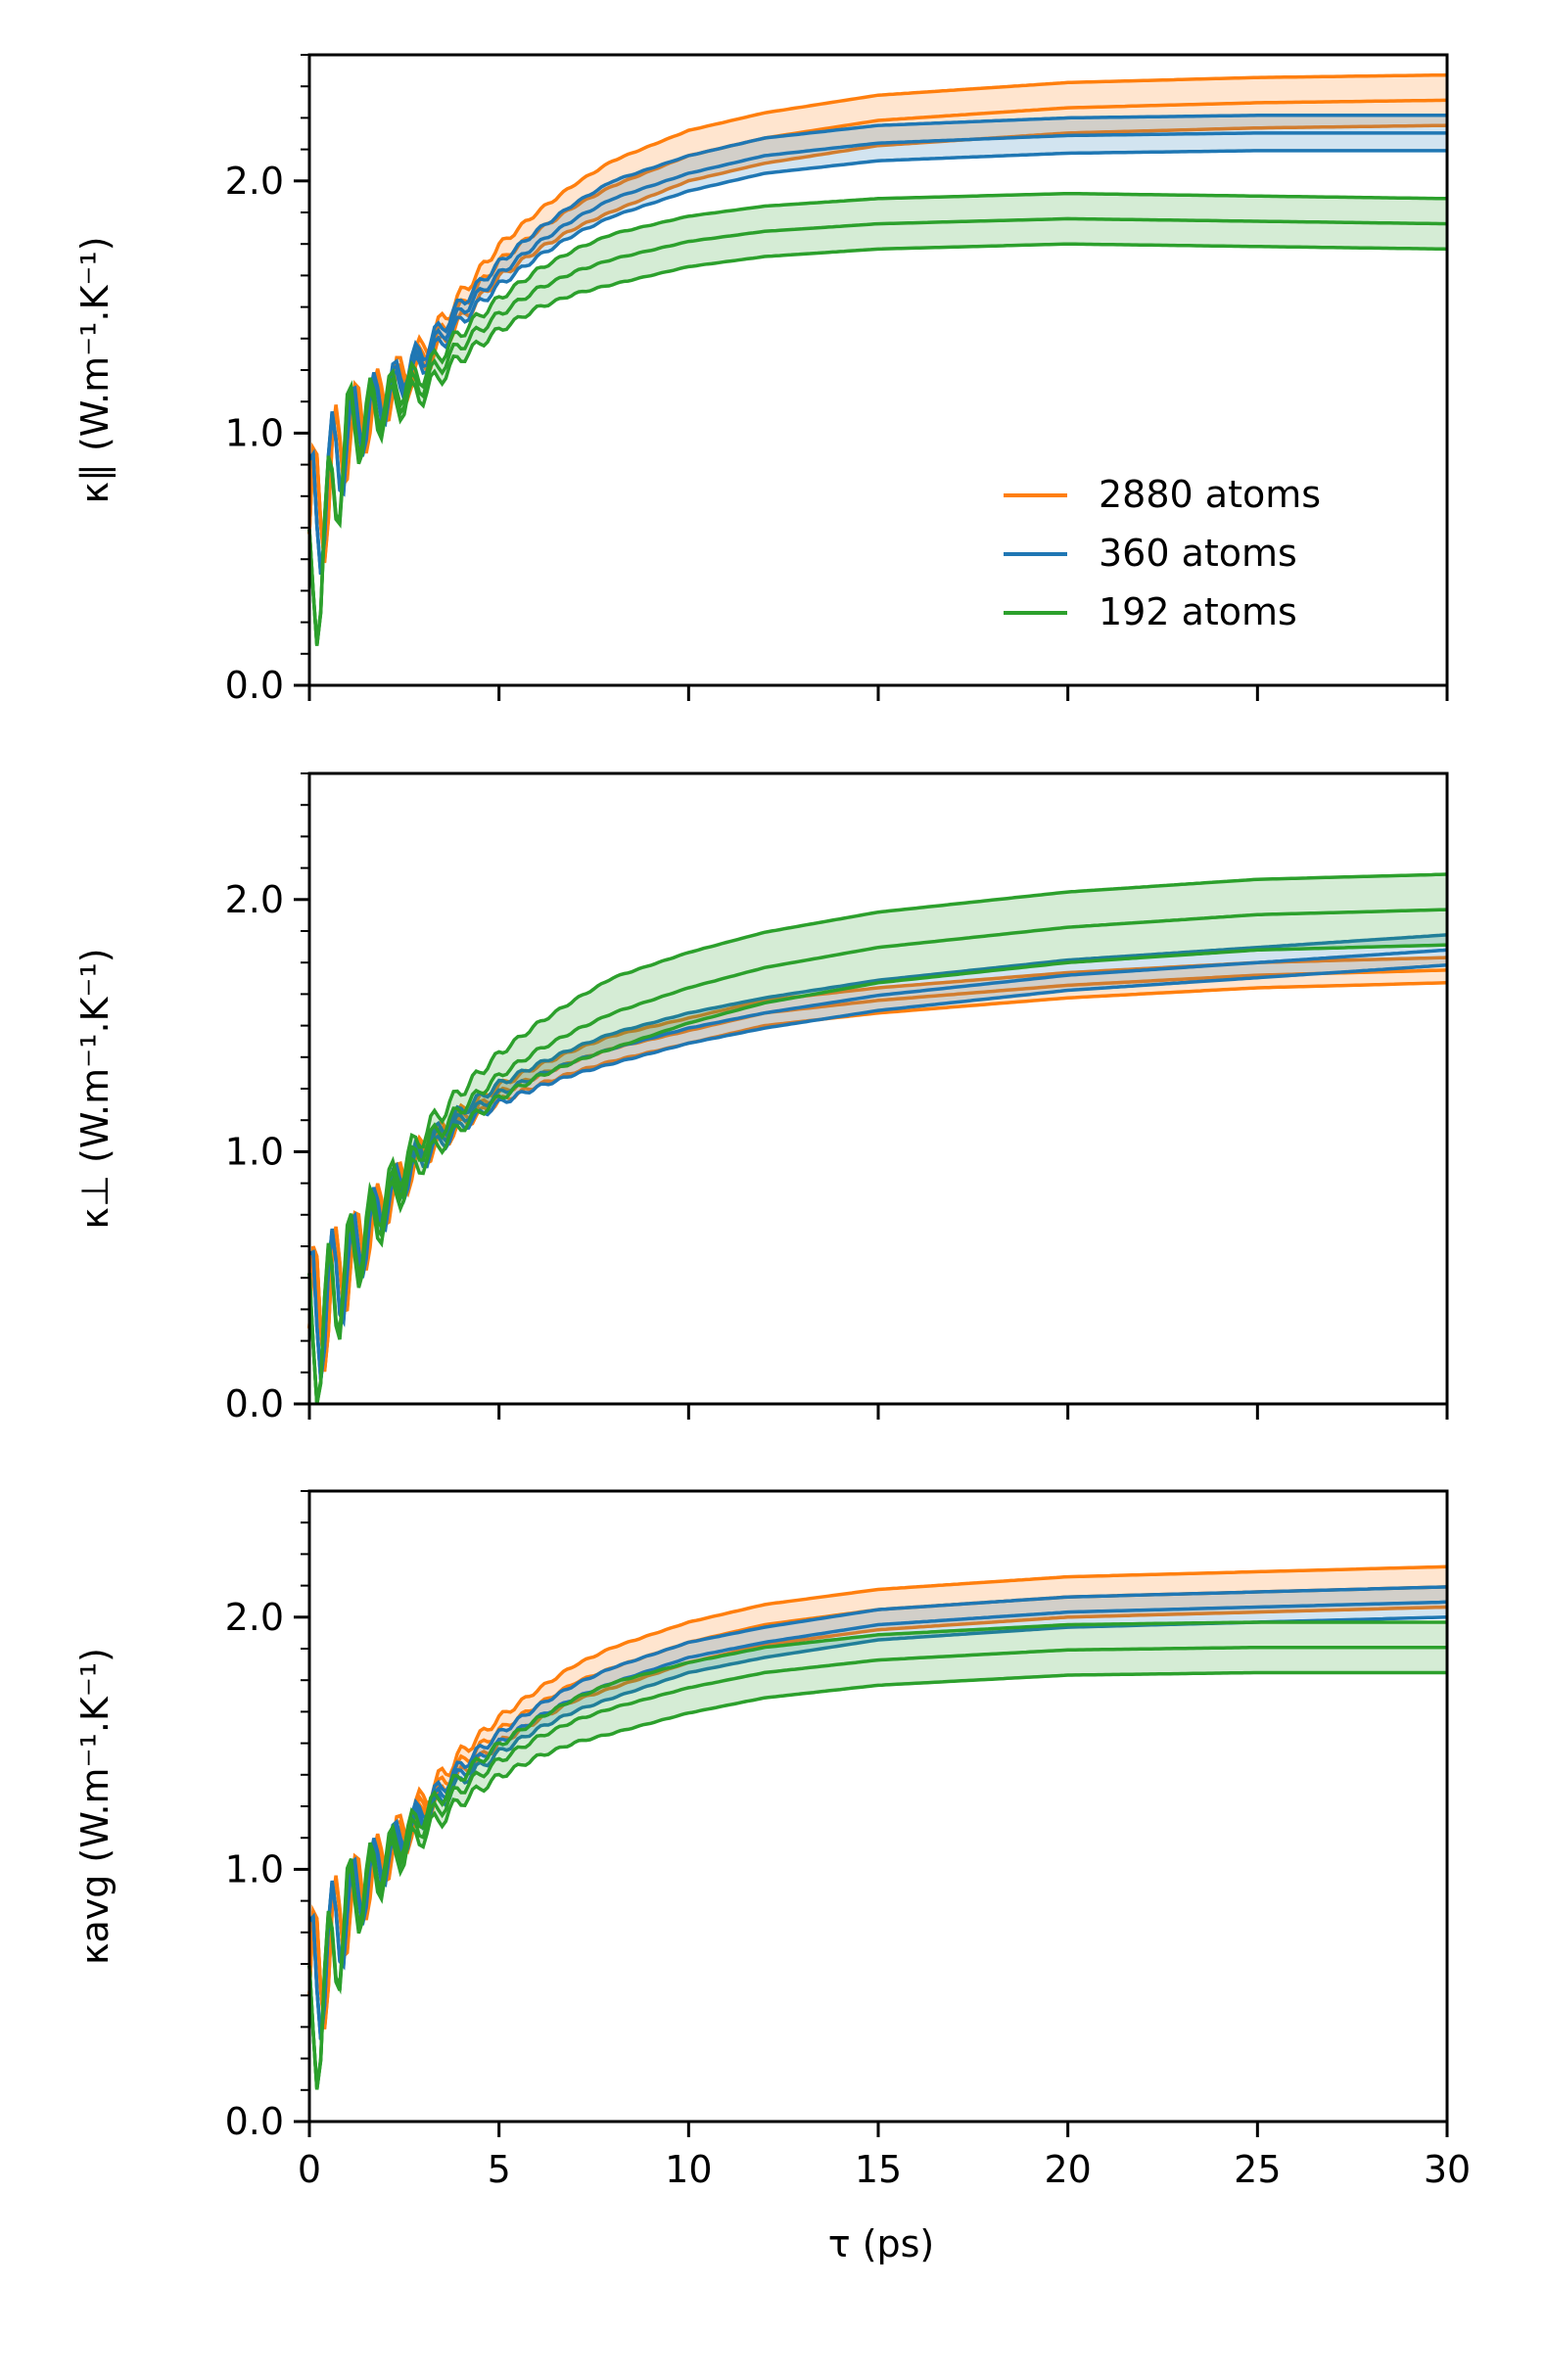 Image resolution: width=1545 pixels, height=2380 pixels. I want to click on x-tick-label: 25, so click(1258, 2169).